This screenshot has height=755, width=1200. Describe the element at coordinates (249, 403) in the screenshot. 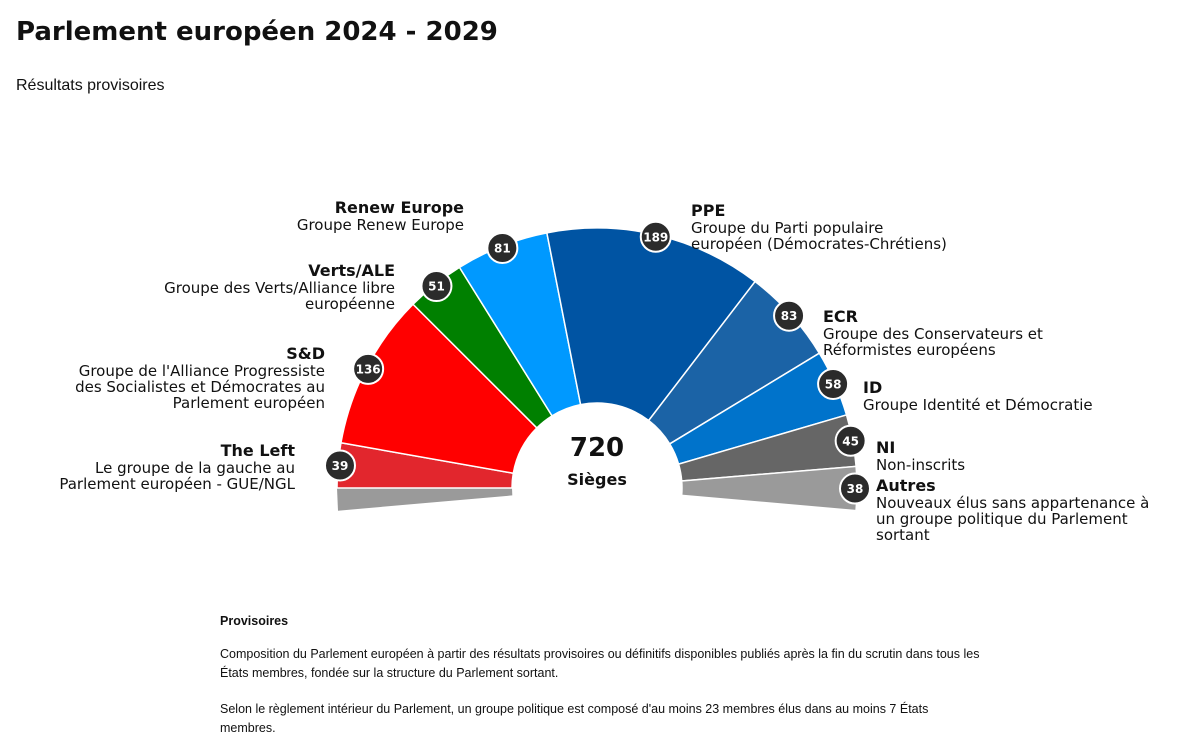

I see `group-description: Parlement européen` at that location.